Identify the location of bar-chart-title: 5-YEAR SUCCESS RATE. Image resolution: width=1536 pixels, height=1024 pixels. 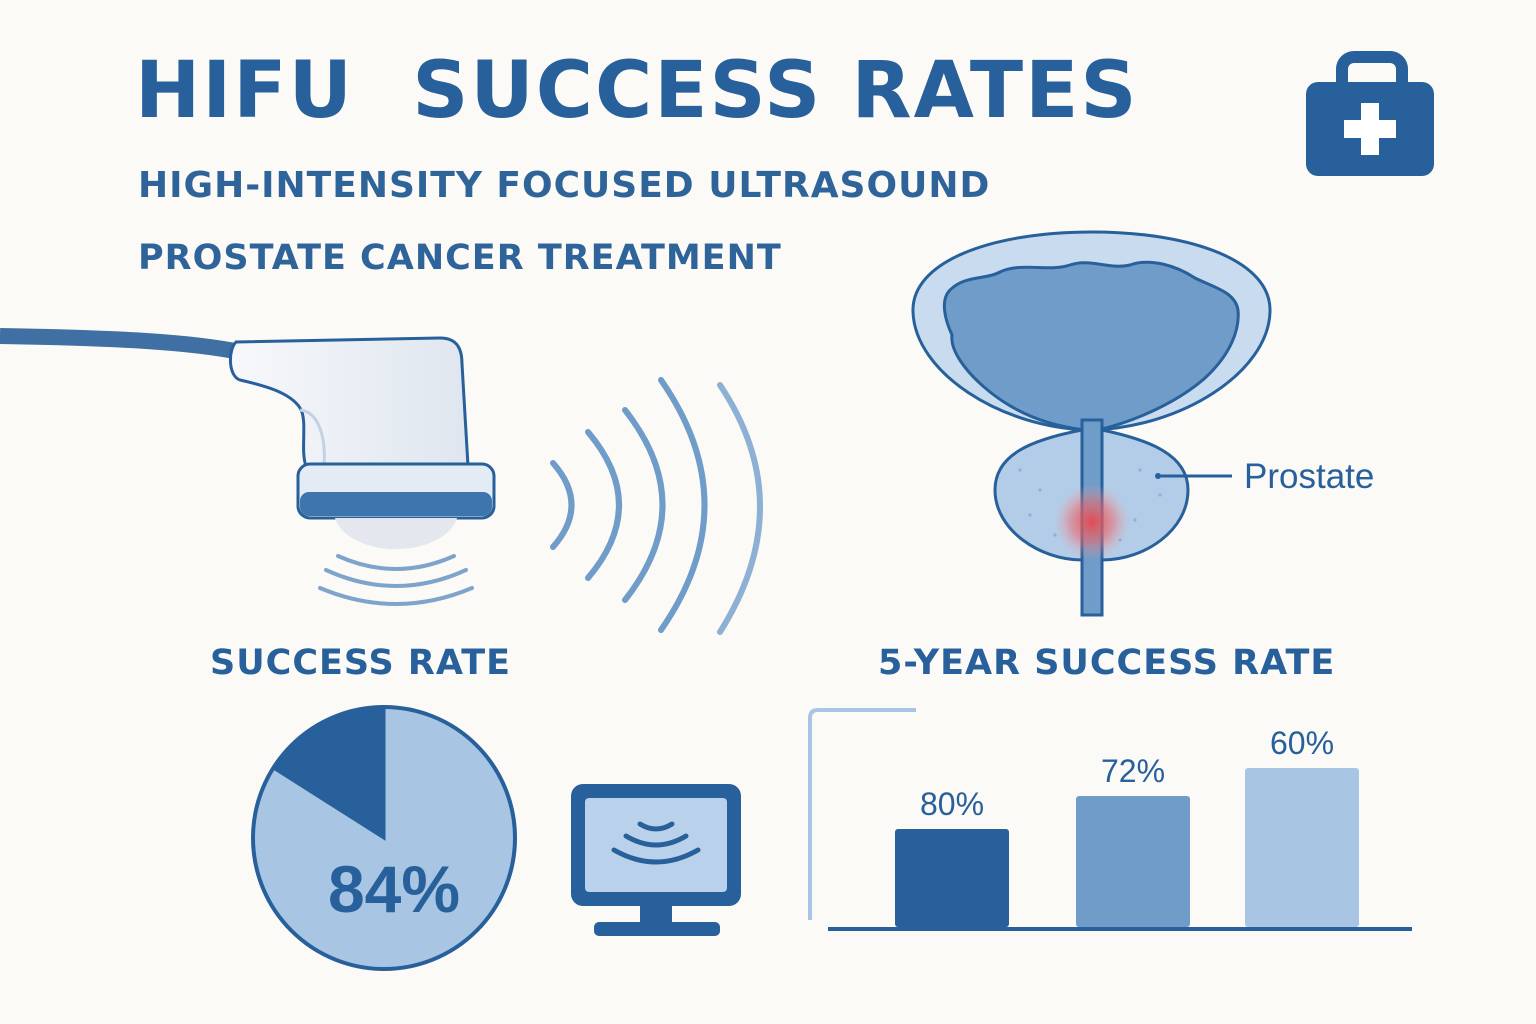
(1107, 663).